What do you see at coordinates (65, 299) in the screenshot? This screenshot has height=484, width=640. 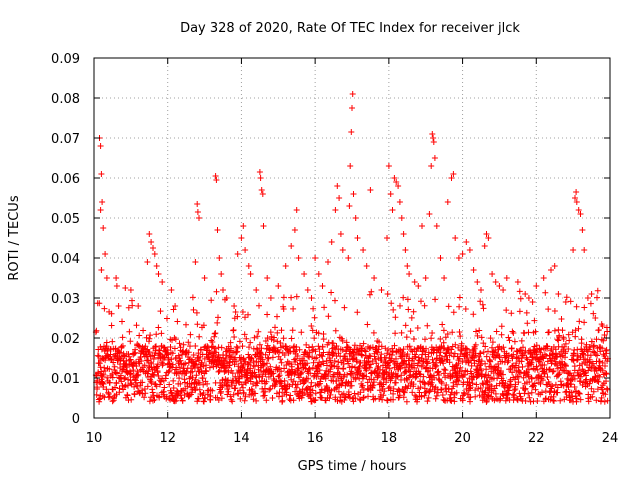 I see `y-tick-label: 0.03` at bounding box center [65, 299].